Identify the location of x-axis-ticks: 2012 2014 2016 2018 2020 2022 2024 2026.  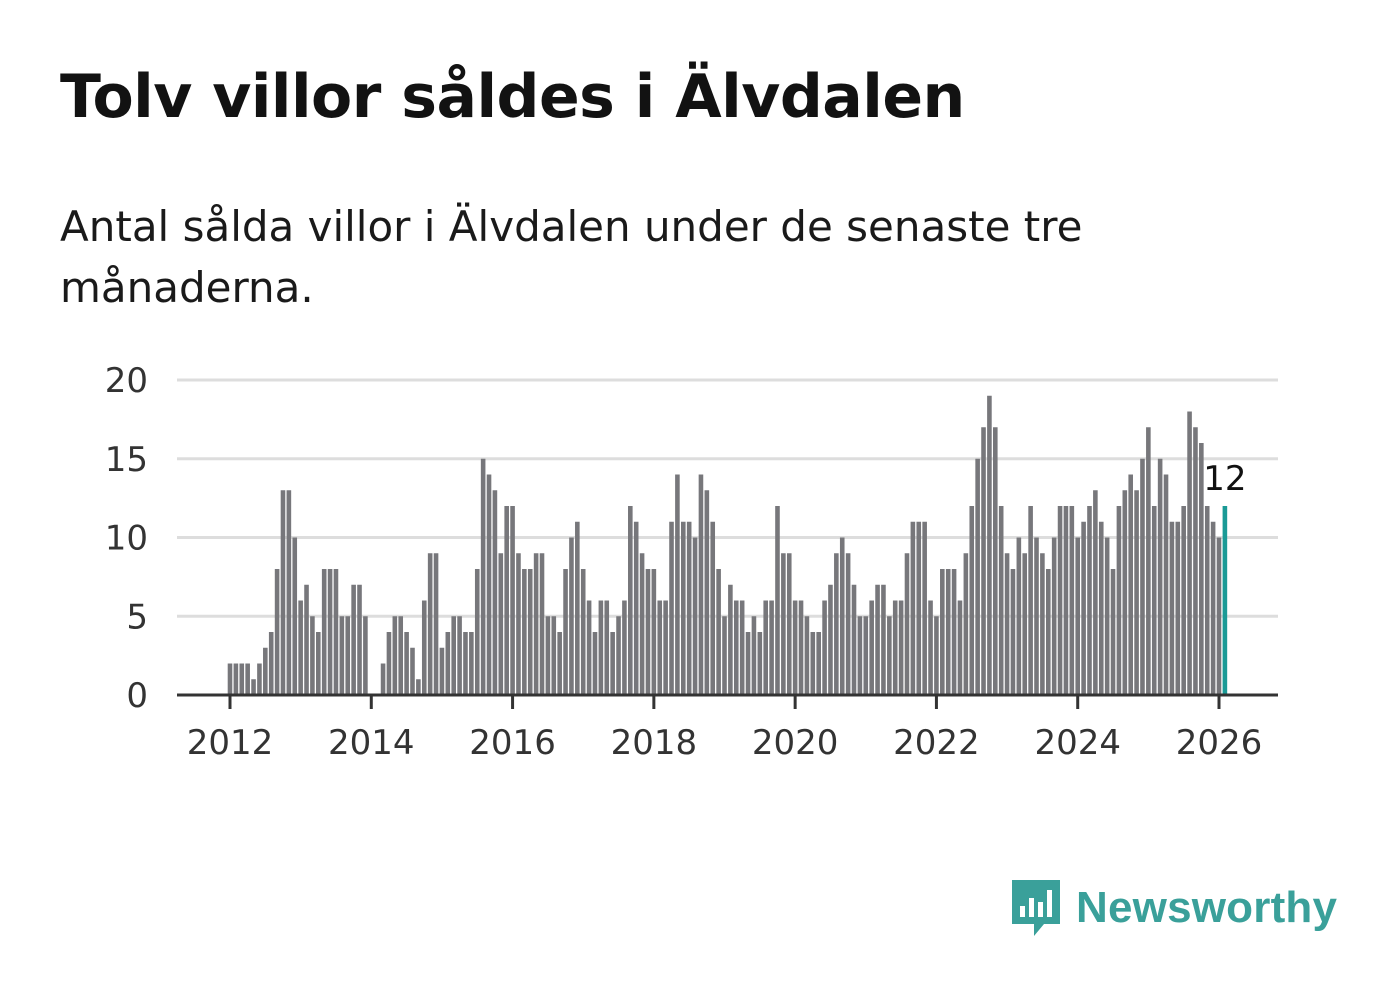
(724, 729).